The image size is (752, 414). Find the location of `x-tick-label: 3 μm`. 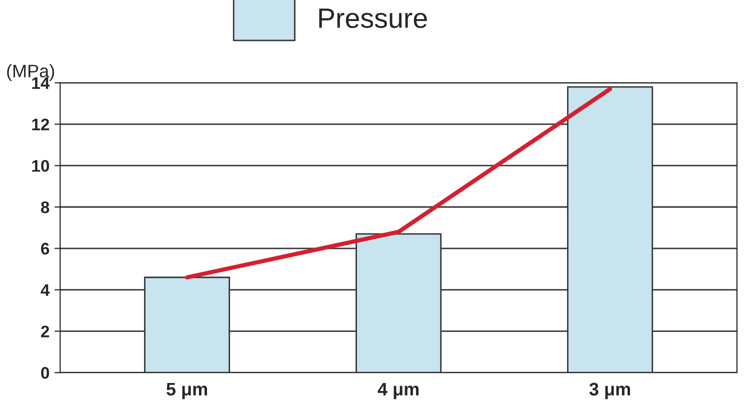

x-tick-label: 3 μm is located at coordinates (609, 391).